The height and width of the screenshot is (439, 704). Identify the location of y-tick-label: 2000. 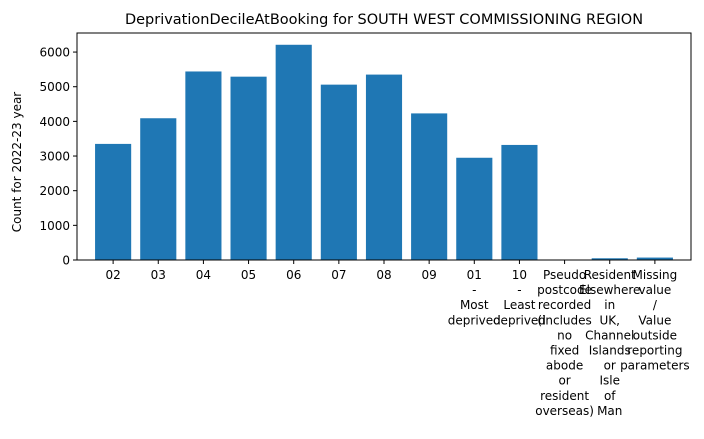
(54, 191).